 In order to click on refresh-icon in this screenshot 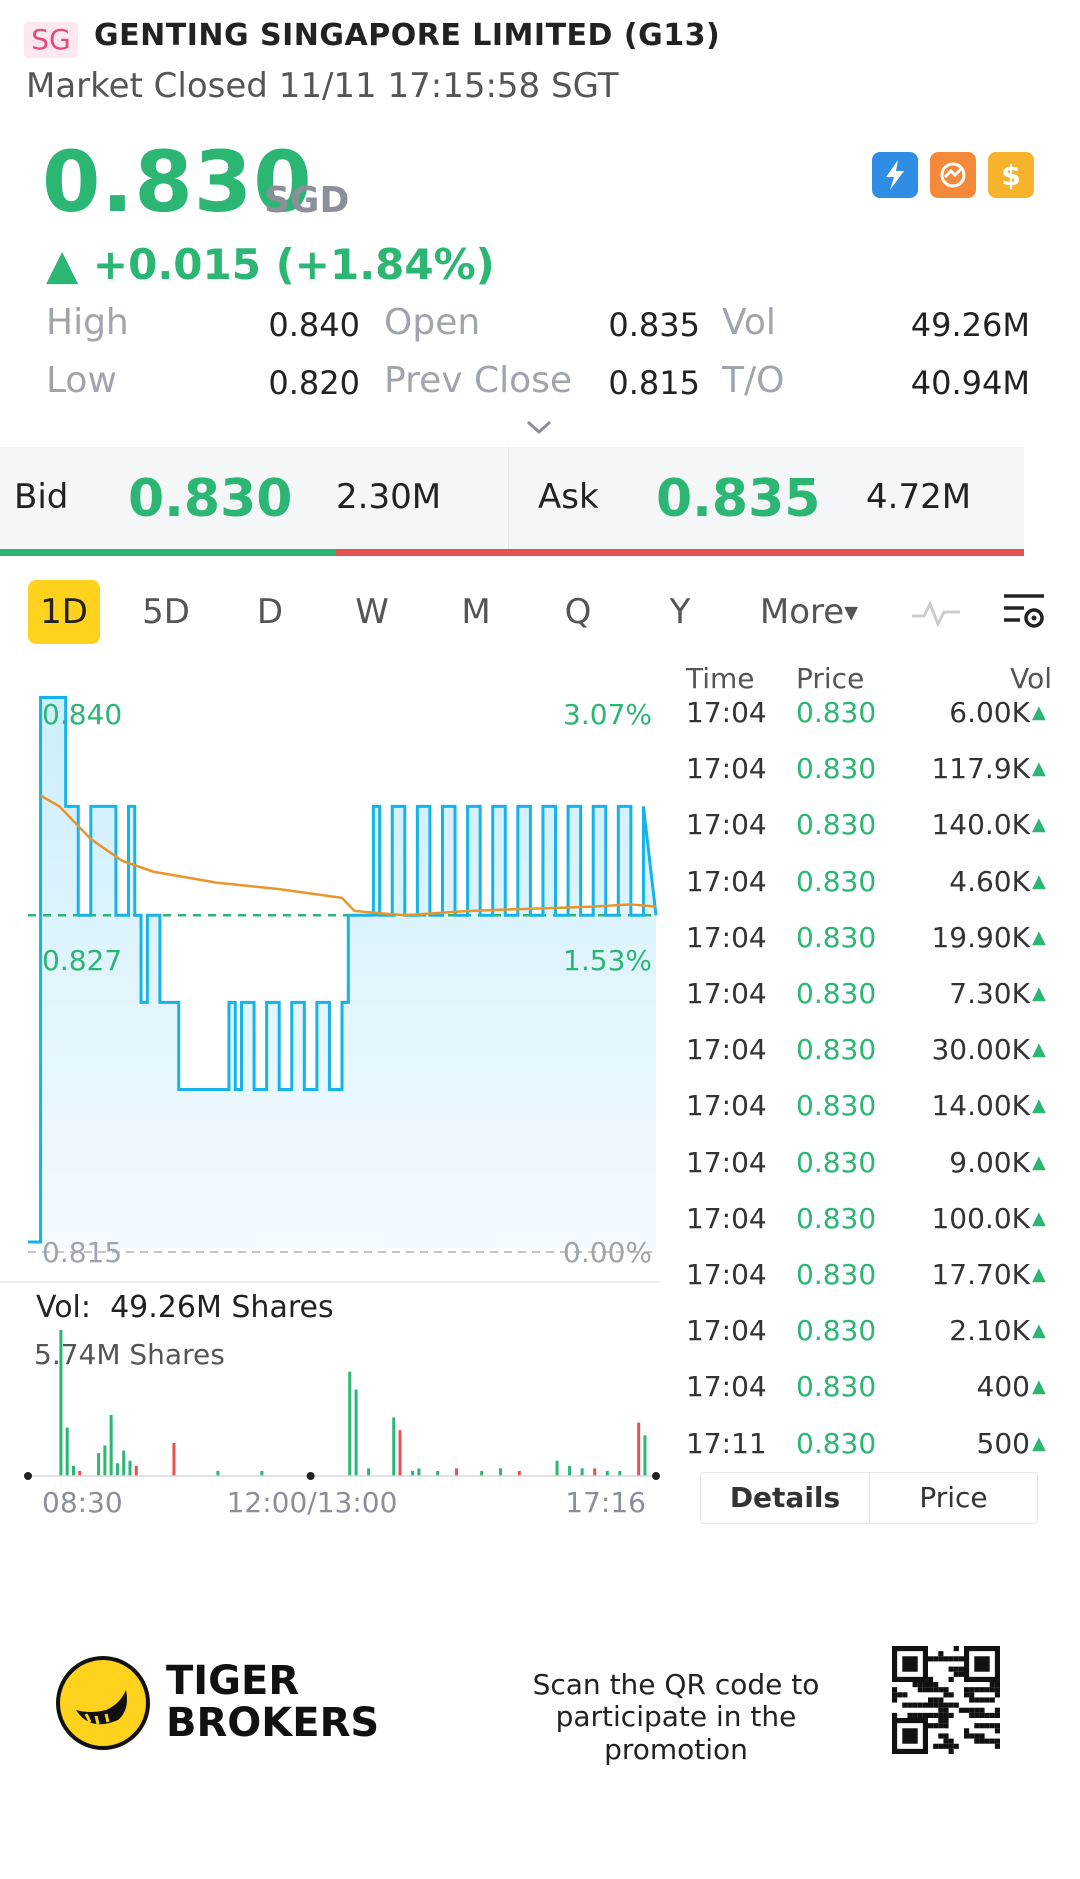, I will do `click(953, 175)`.